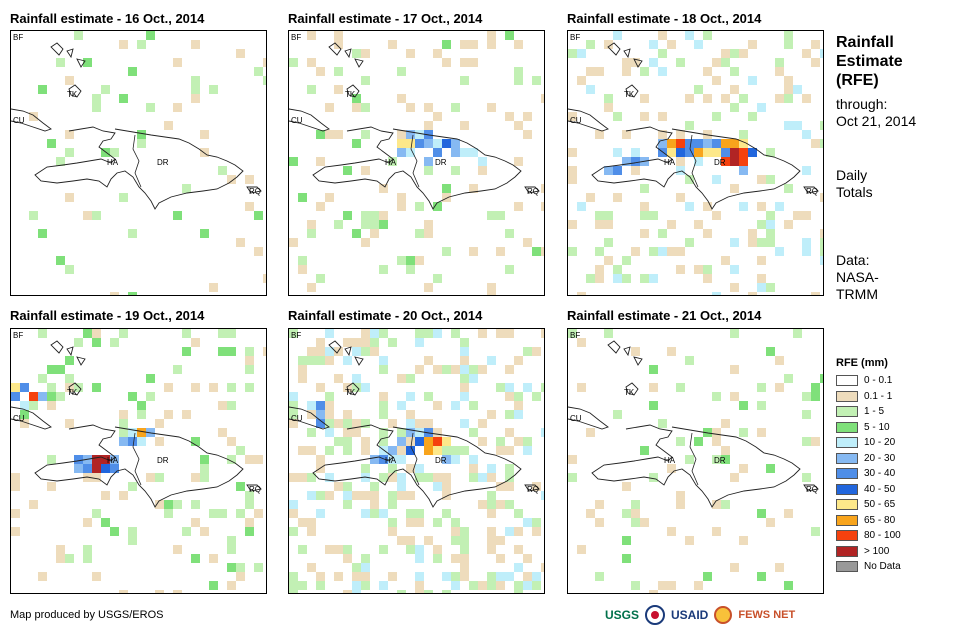 The height and width of the screenshot is (635, 970). I want to click on map-label-ha: HA, so click(670, 460).